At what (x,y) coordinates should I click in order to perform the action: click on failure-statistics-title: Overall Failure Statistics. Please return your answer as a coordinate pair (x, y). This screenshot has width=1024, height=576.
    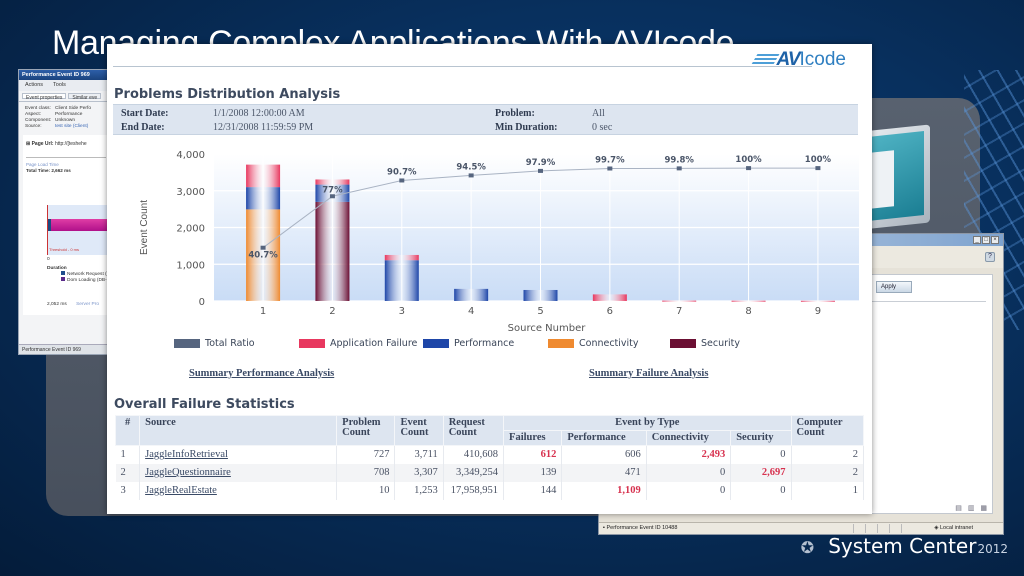
    Looking at the image, I should click on (204, 404).